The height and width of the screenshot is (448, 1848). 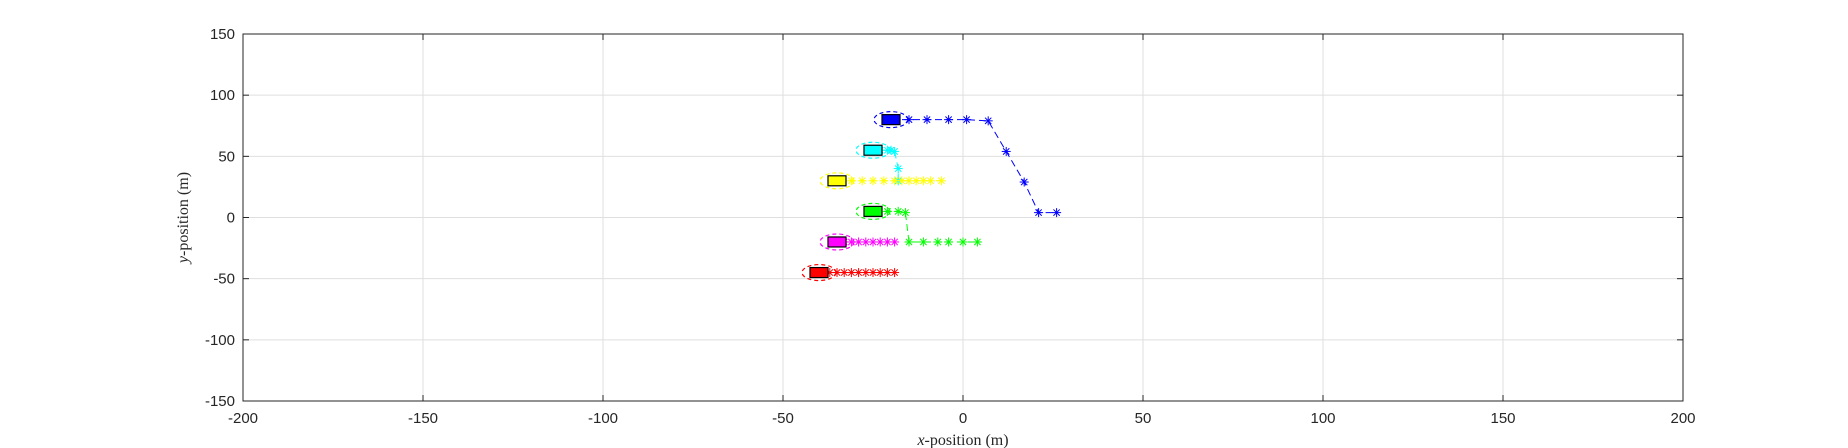 I want to click on y-axis-label-rest: -position (m), so click(x=183, y=214).